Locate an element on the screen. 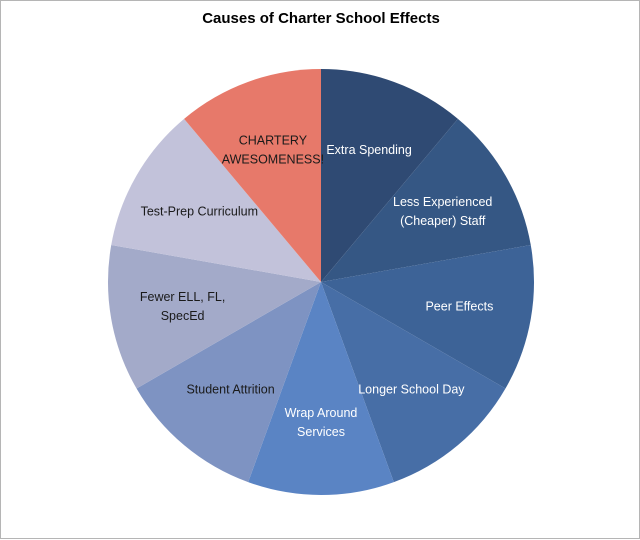 The width and height of the screenshot is (640, 540). slice-label-wrap-around-services: Wrap Around Services is located at coordinates (321, 422).